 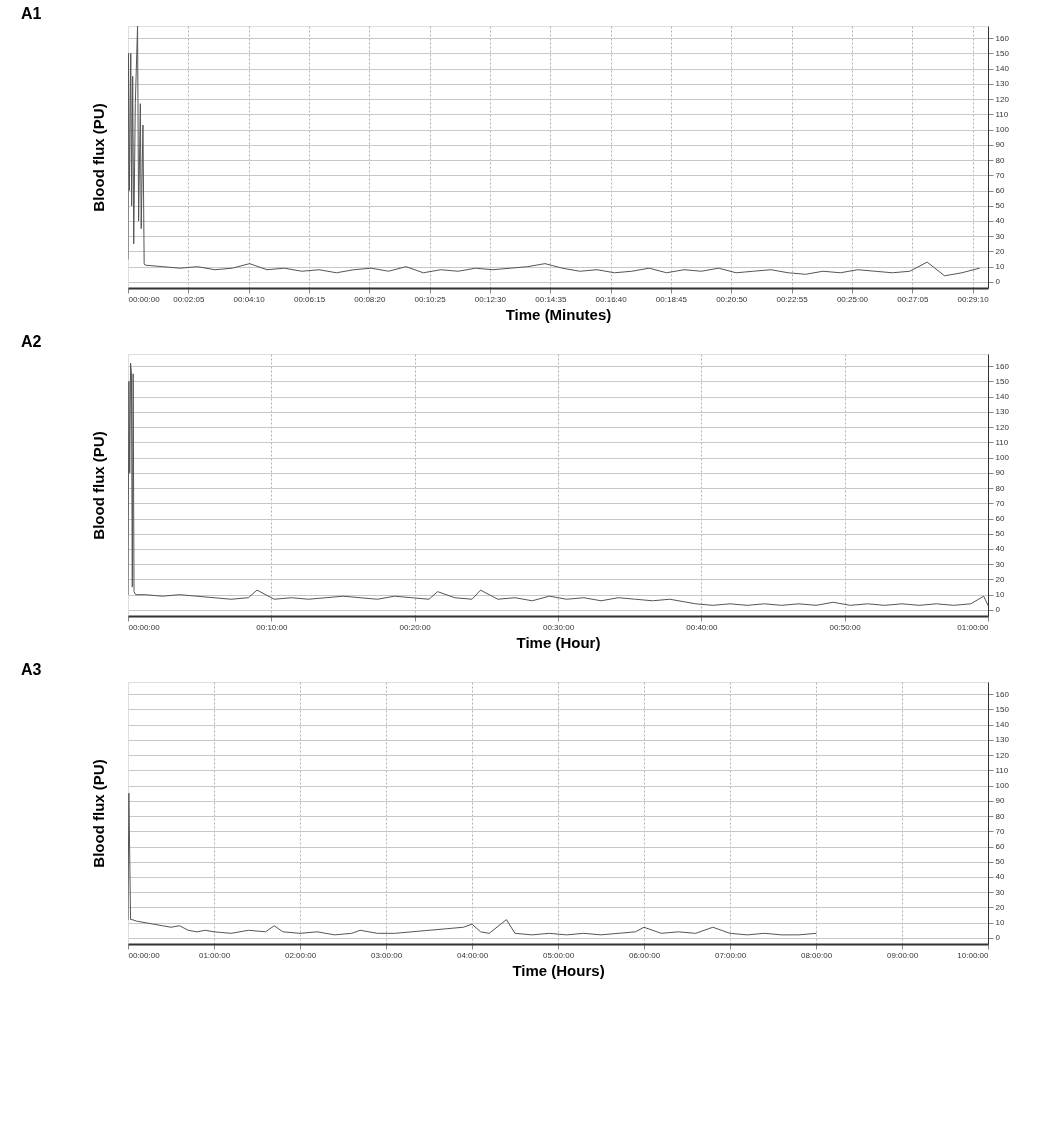 I want to click on x-tick-label: 04:00:00, so click(x=472, y=955).